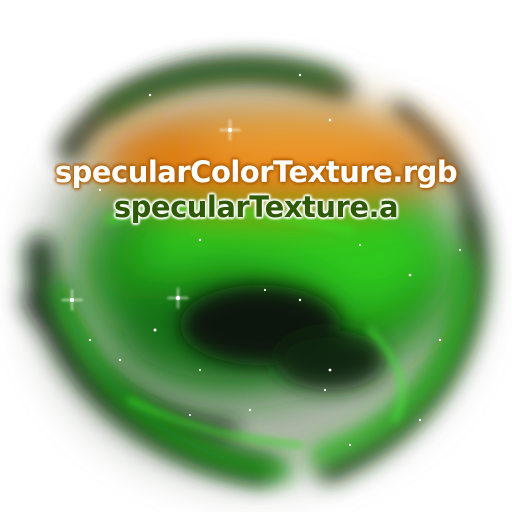 This screenshot has width=512, height=512. Describe the element at coordinates (256, 207) in the screenshot. I see `specular-texture-alpha-label: specularTexture.a` at that location.